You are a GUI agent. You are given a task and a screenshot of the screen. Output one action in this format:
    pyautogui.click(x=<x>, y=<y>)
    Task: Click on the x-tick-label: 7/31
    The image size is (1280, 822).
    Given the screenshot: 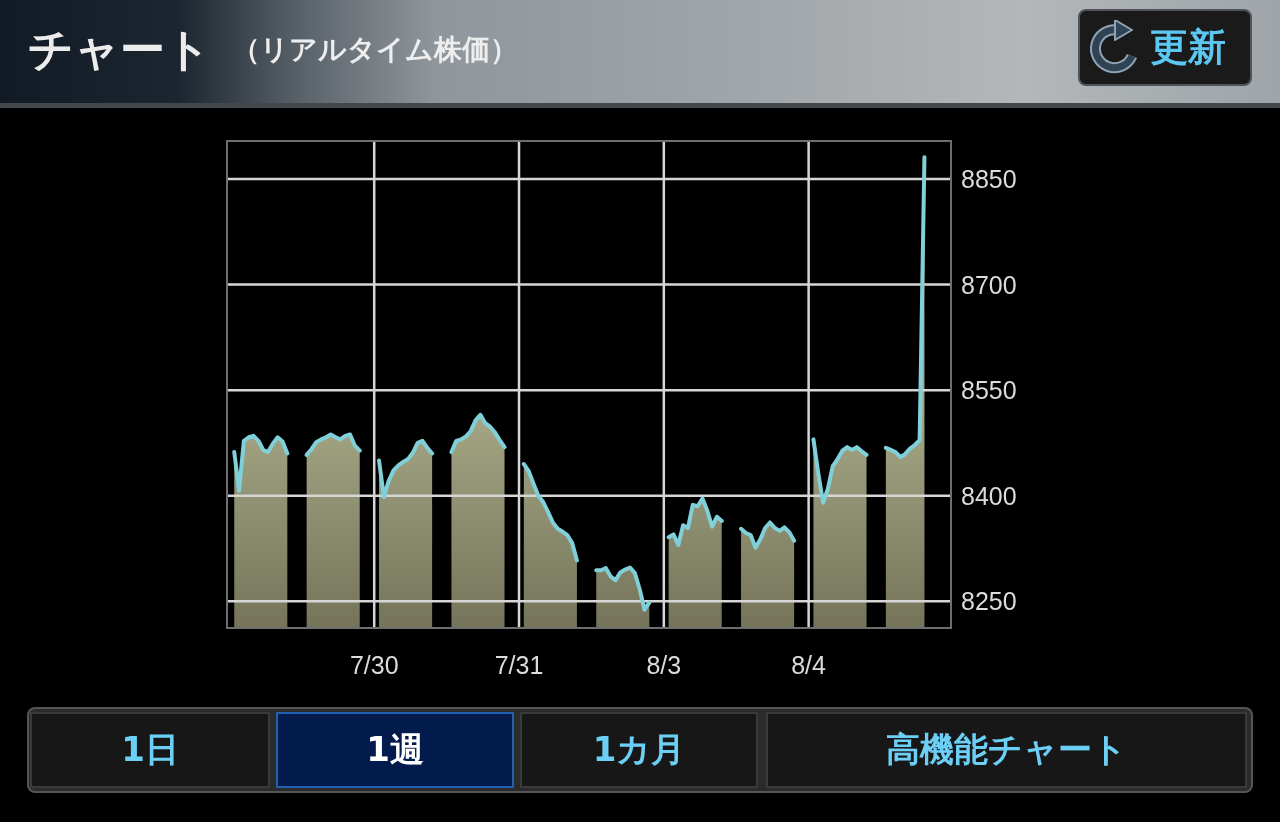 What is the action you would take?
    pyautogui.click(x=519, y=665)
    